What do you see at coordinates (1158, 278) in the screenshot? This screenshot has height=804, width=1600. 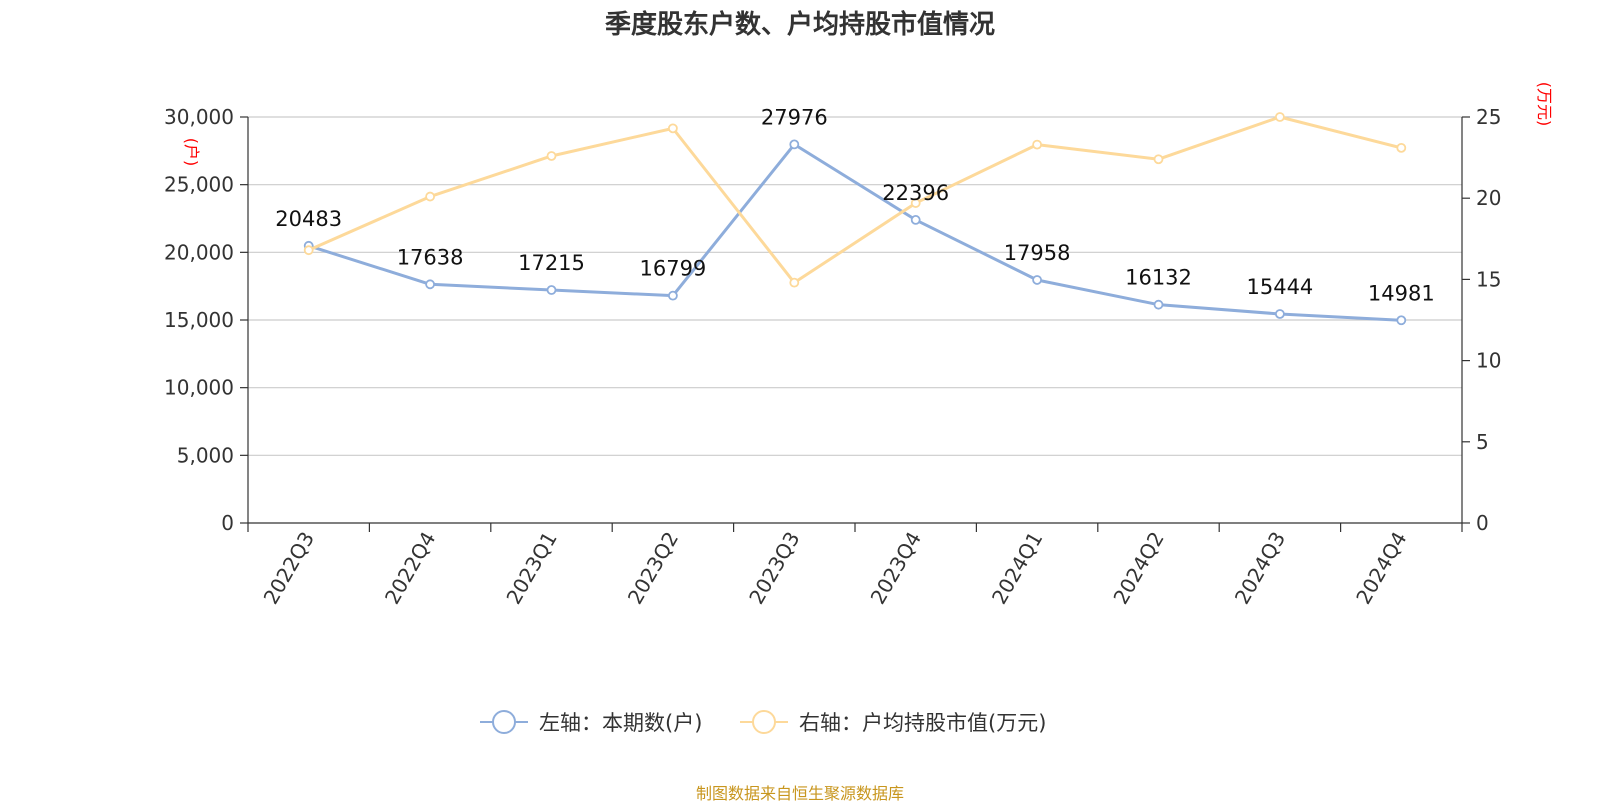 I see `data-label: 16132` at bounding box center [1158, 278].